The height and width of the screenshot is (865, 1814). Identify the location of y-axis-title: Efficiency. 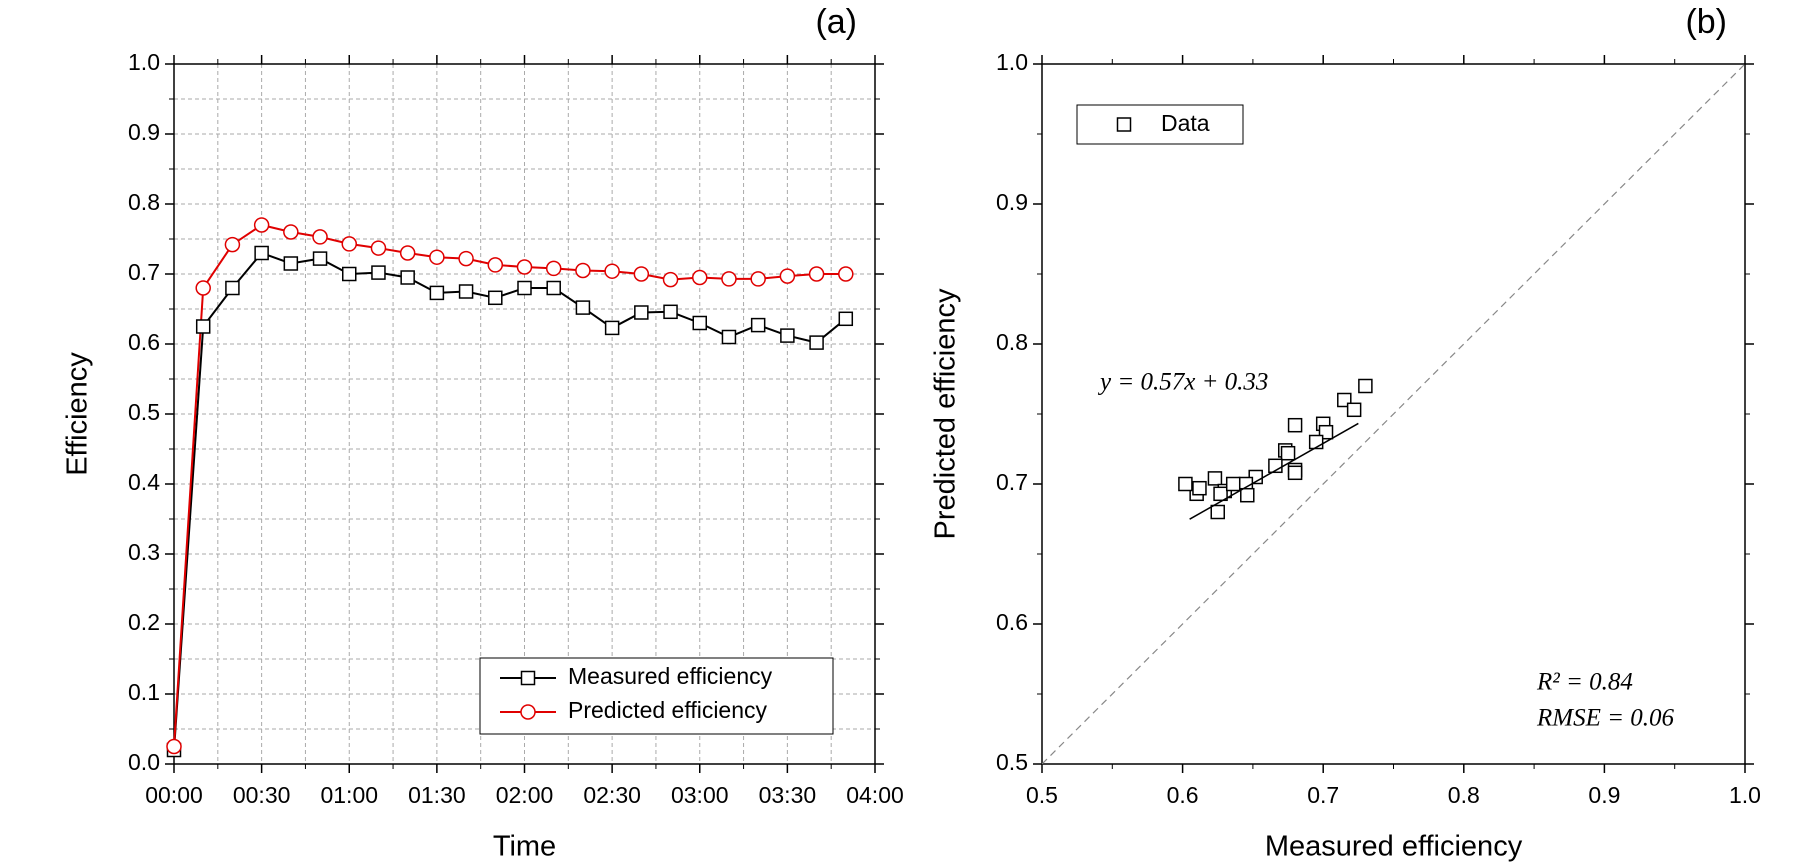
(78, 414).